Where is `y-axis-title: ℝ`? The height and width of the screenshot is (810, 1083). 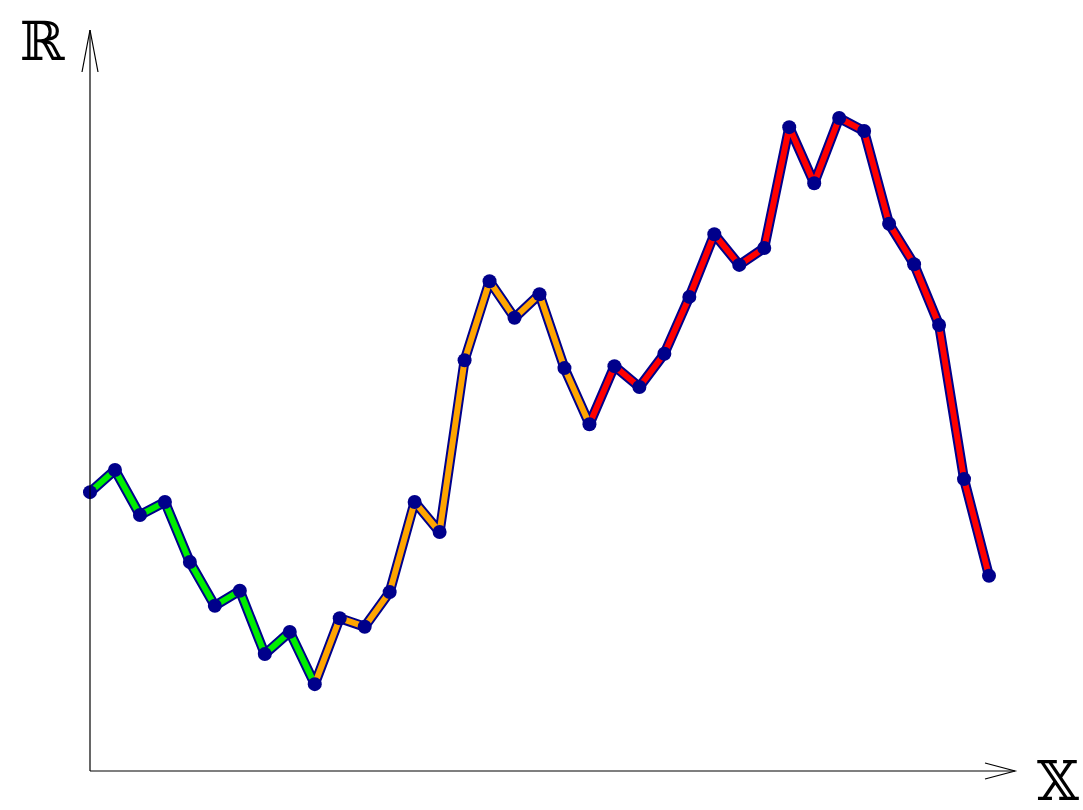 y-axis-title: ℝ is located at coordinates (42, 41).